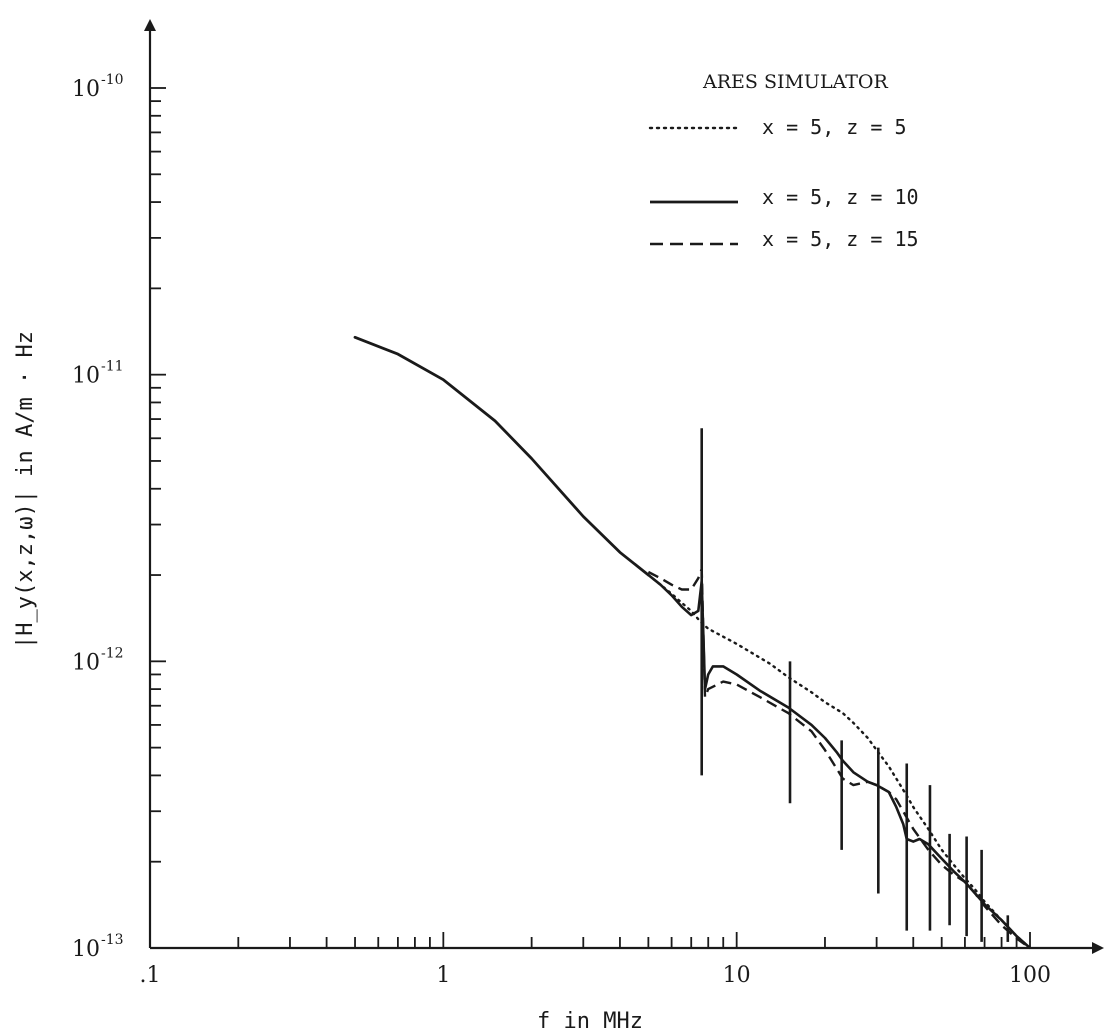 This screenshot has height=1036, width=1107. Describe the element at coordinates (1030, 975) in the screenshot. I see `x-tick-label: 100` at that location.